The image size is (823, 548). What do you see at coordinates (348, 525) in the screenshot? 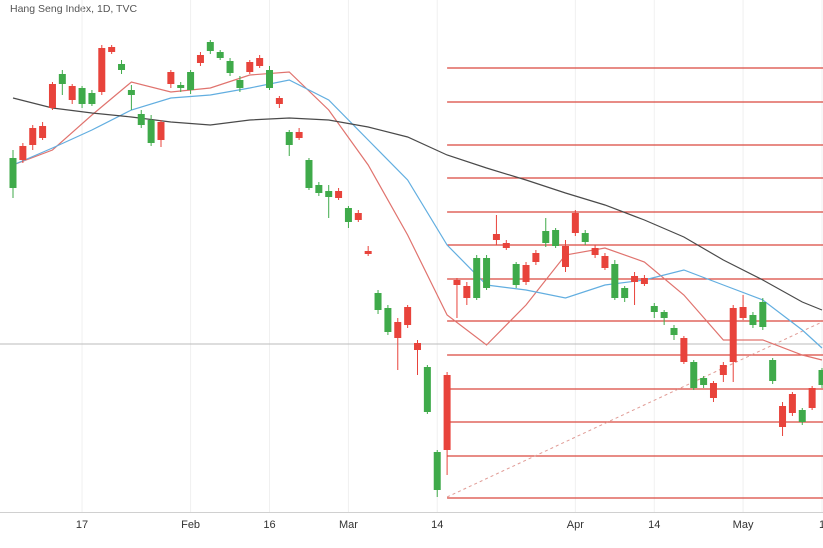
I see `x-tick-label: Mar` at bounding box center [348, 525].